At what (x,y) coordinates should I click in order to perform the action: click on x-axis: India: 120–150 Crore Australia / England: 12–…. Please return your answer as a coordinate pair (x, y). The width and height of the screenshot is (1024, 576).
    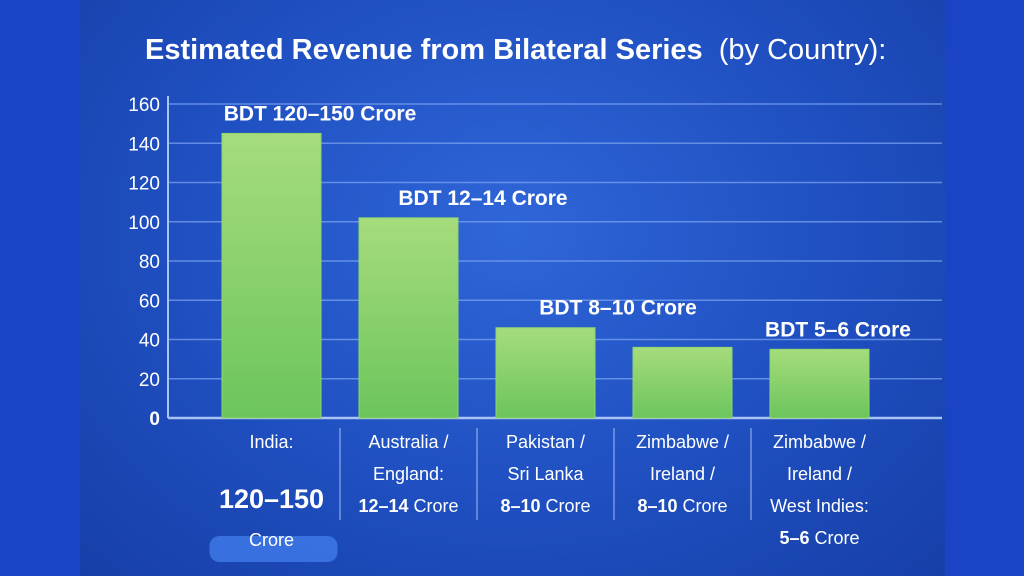
    Looking at the image, I should click on (539, 495).